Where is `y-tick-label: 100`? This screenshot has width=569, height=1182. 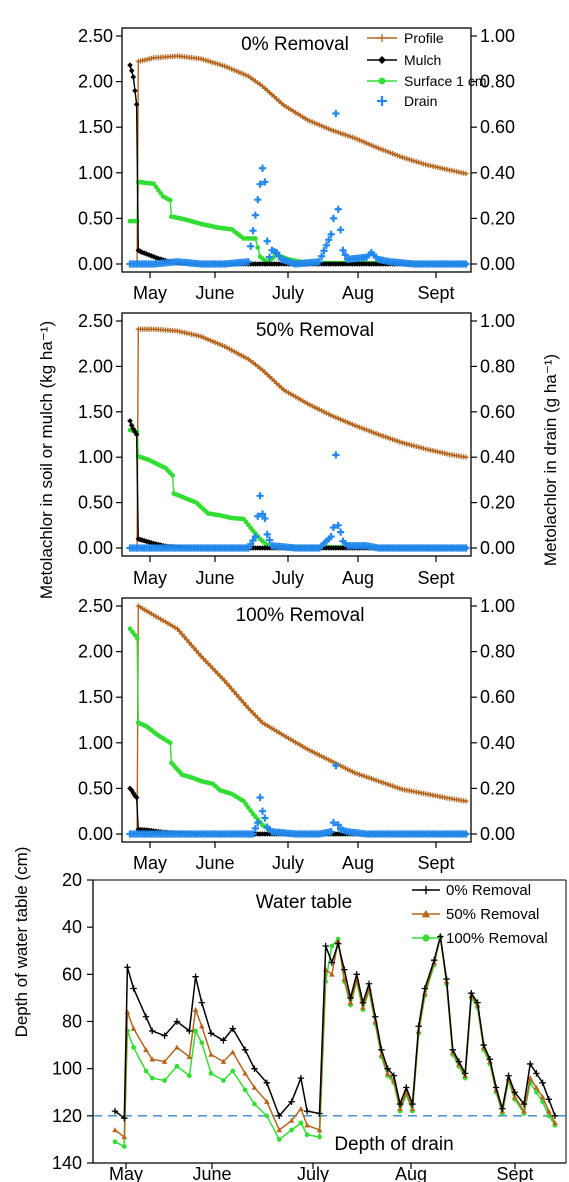 y-tick-label: 100 is located at coordinates (67, 1069).